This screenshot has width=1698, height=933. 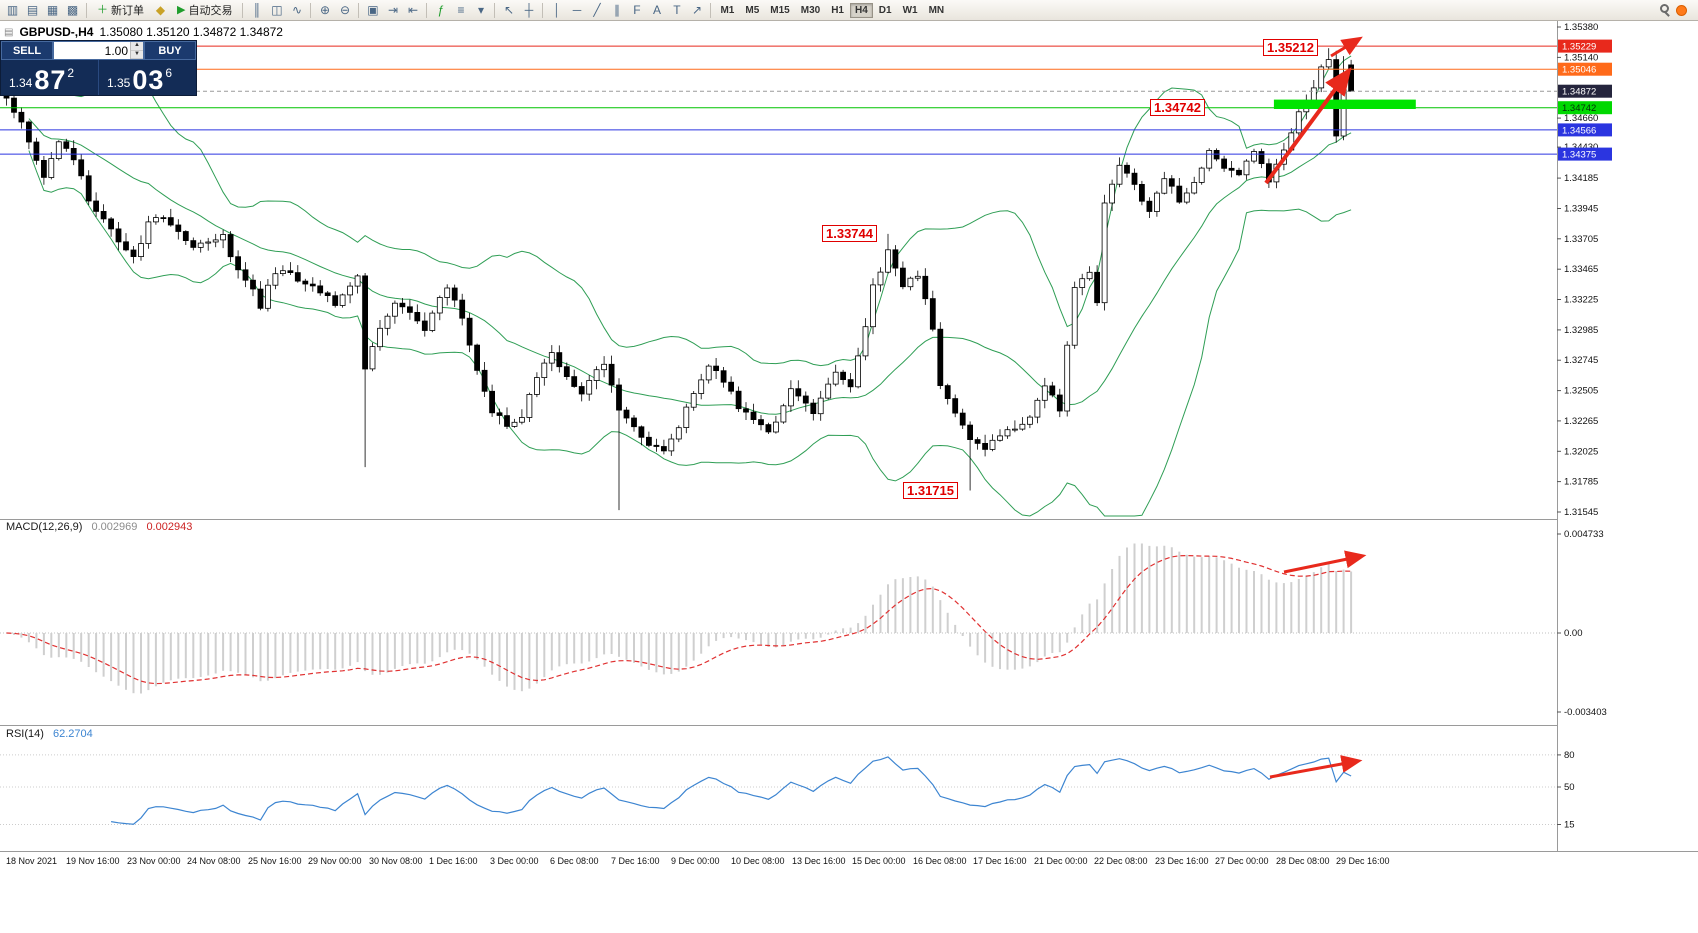 I want to click on zoom-out-icon: ⊖, so click(x=344, y=10).